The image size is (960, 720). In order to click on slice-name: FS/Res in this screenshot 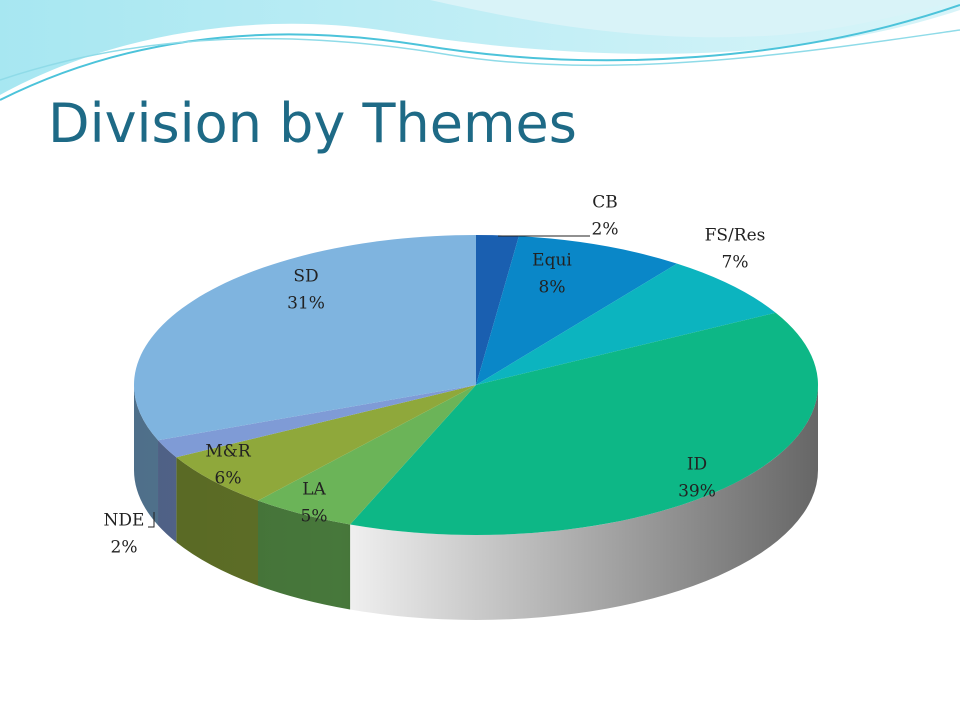, I will do `click(735, 236)`.